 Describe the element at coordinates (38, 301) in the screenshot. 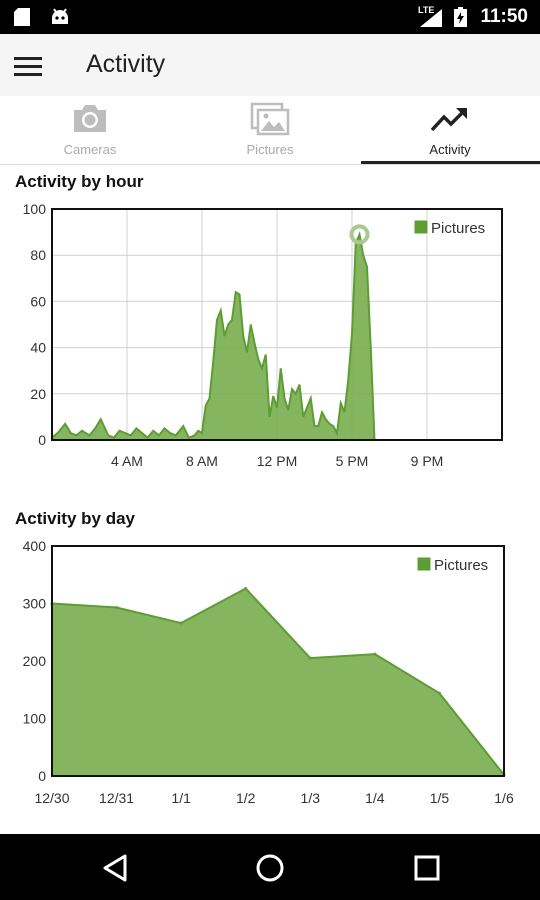

I see `y-tick-label: 60` at that location.